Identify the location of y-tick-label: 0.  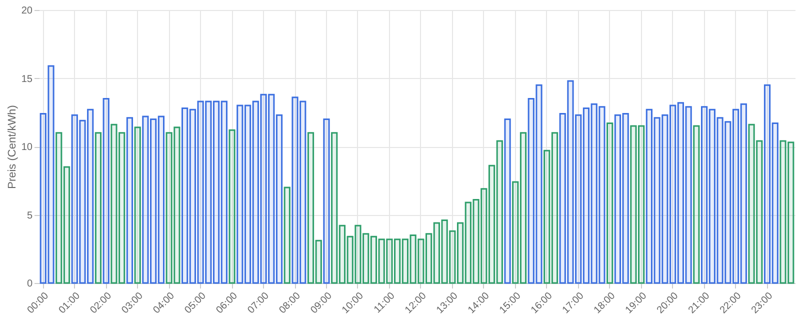
(29, 284).